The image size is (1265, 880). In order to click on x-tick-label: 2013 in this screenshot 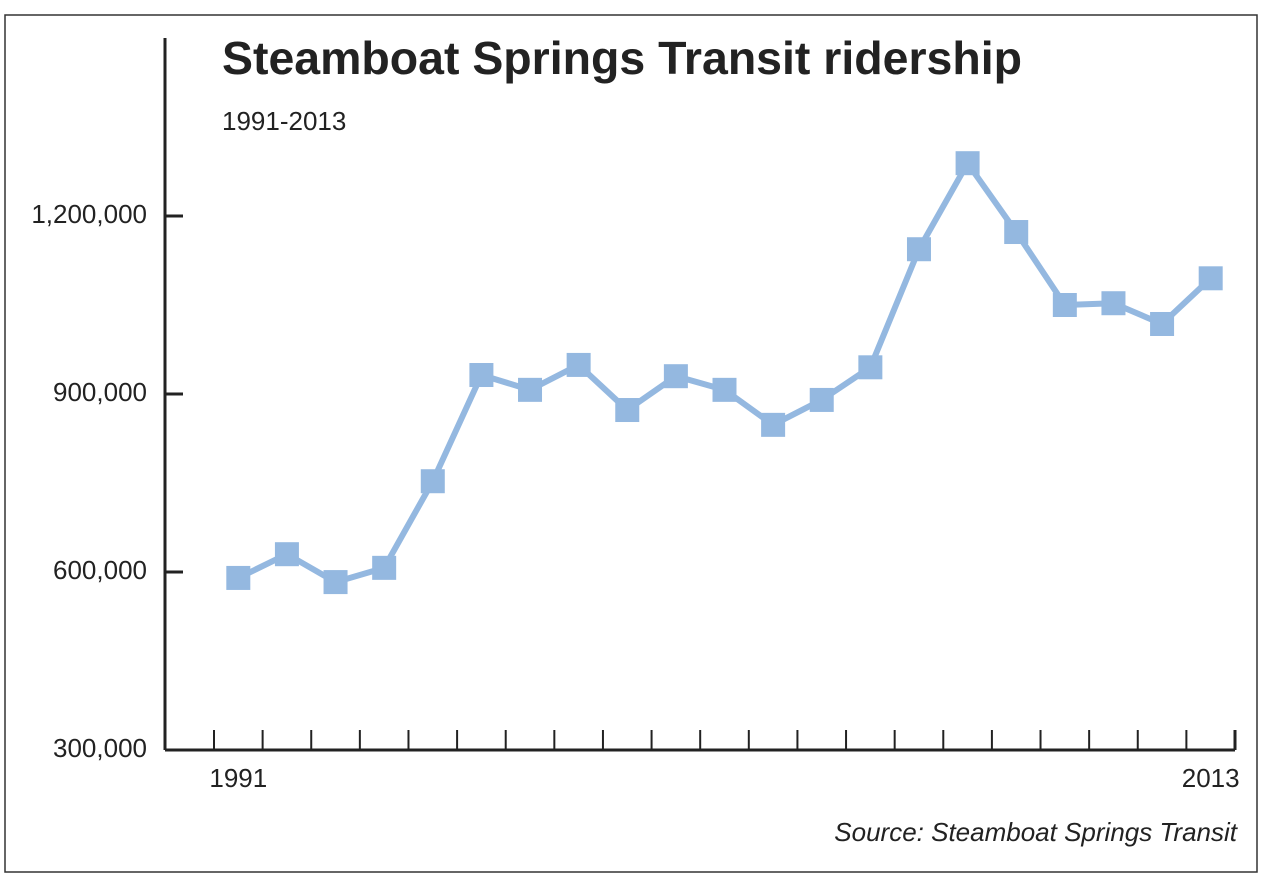, I will do `click(1211, 778)`.